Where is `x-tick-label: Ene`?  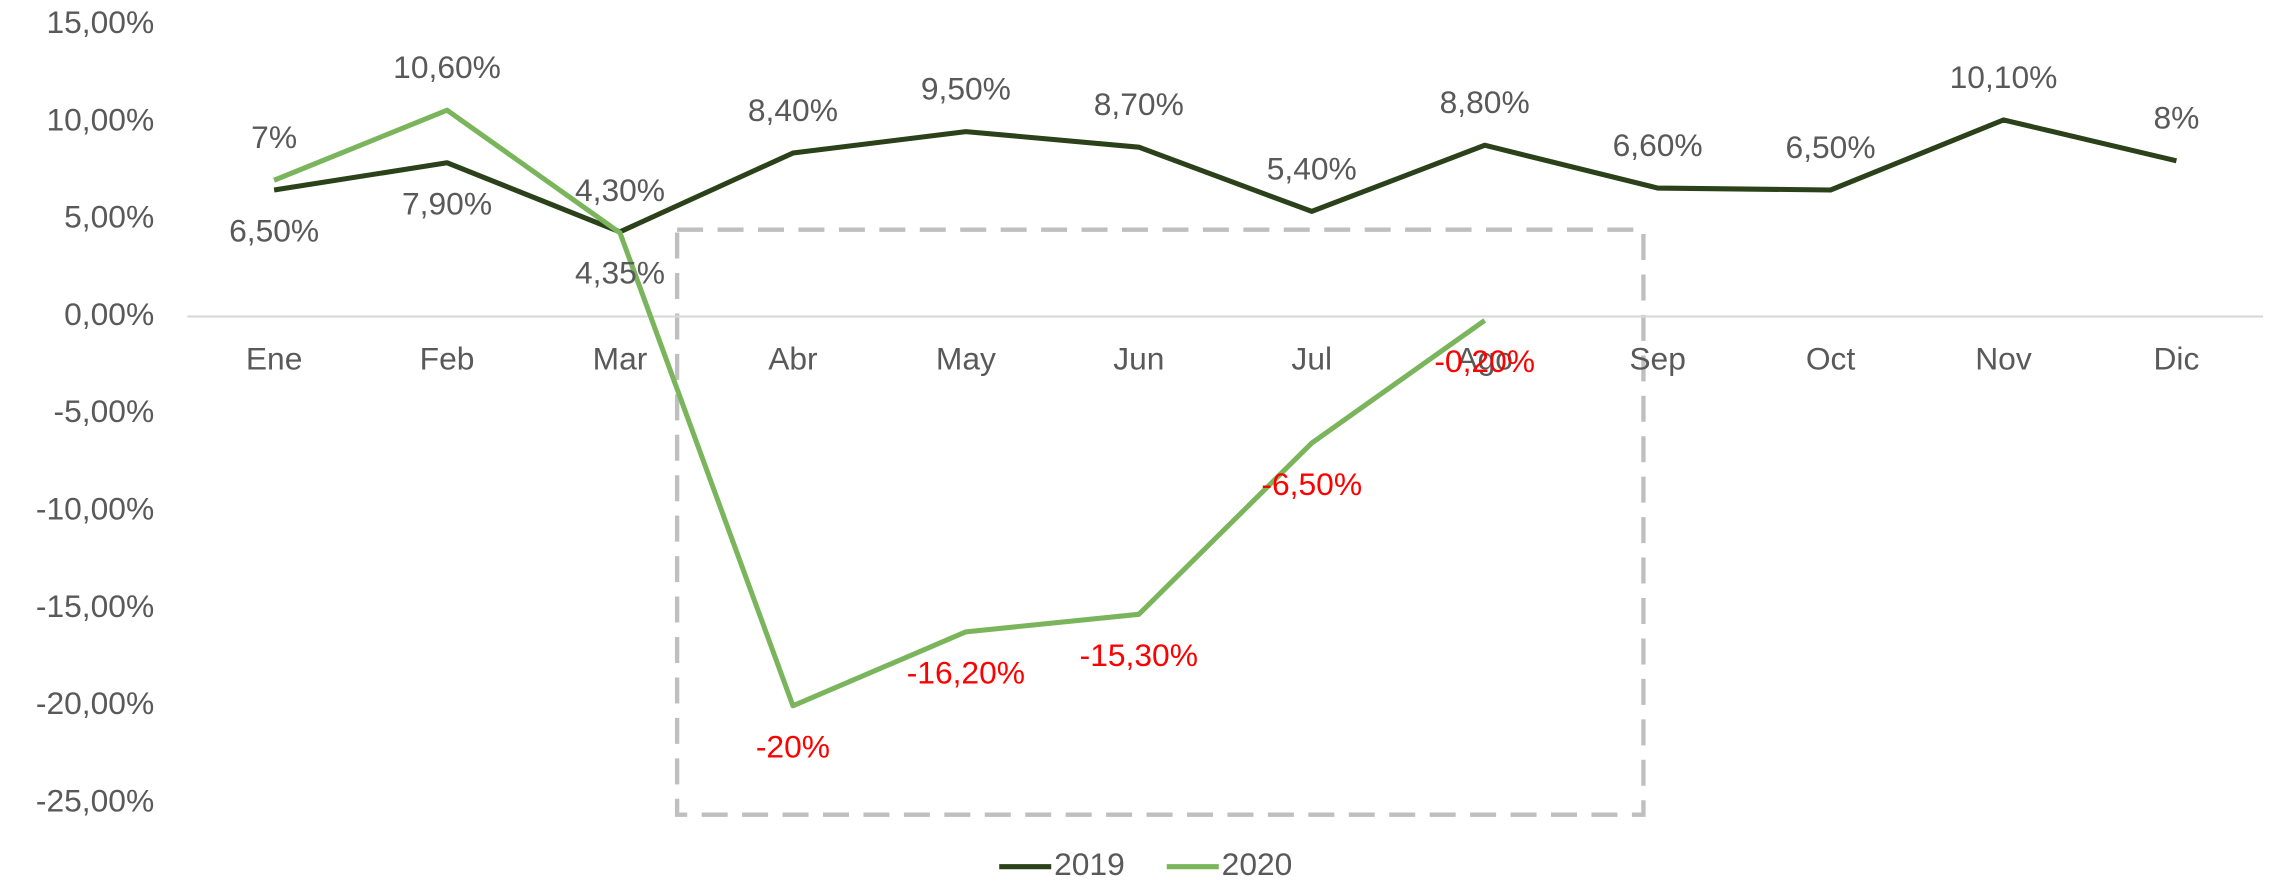 x-tick-label: Ene is located at coordinates (274, 359).